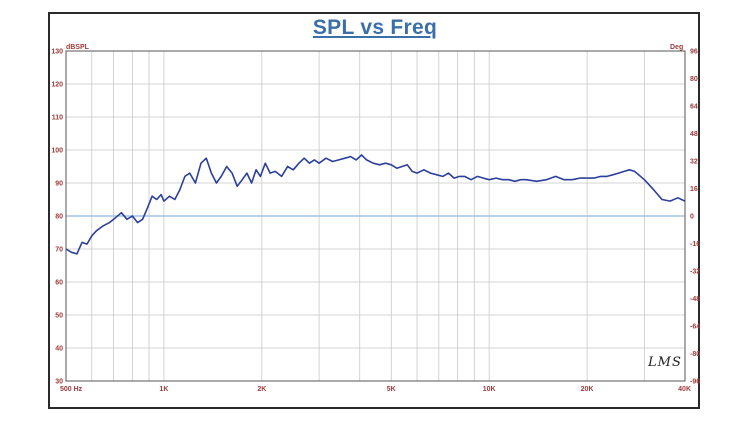 The height and width of the screenshot is (425, 750). I want to click on y2-tick-label: -64, so click(695, 327).